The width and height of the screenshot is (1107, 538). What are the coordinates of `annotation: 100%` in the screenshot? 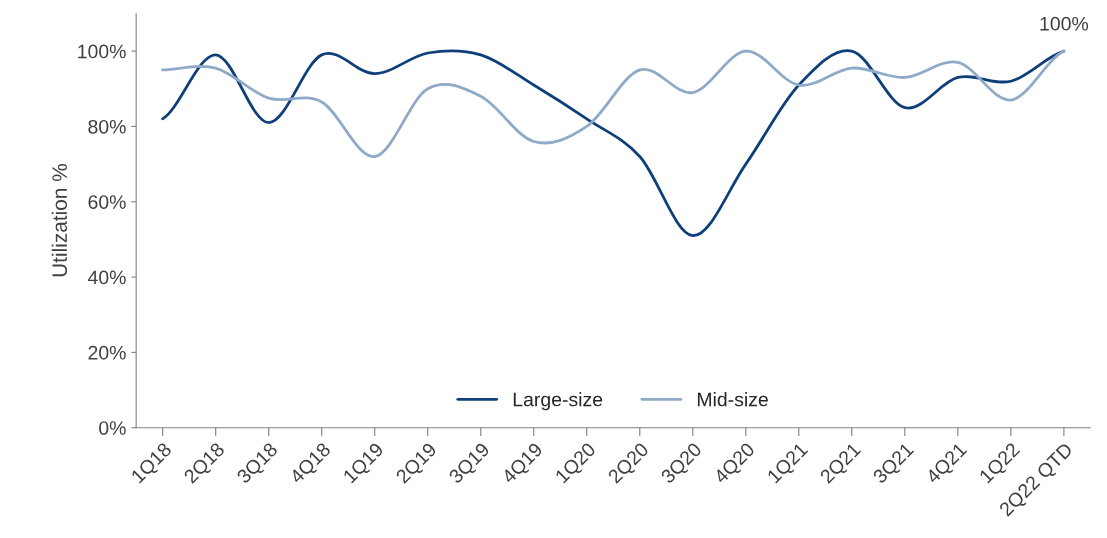 It's located at (1064, 23).